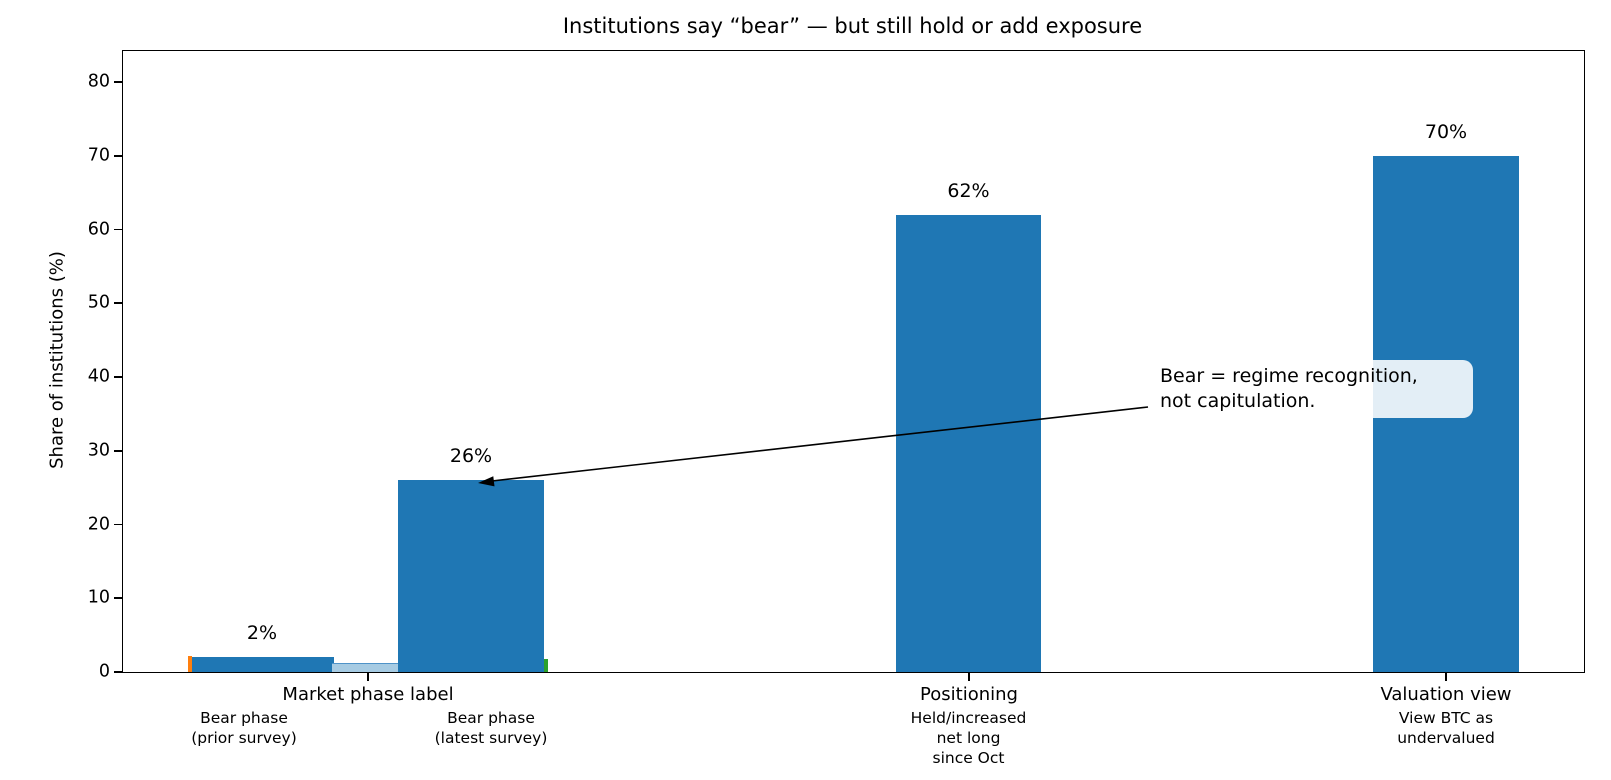  Describe the element at coordinates (262, 633) in the screenshot. I see `bar-value-label: 2%` at that location.